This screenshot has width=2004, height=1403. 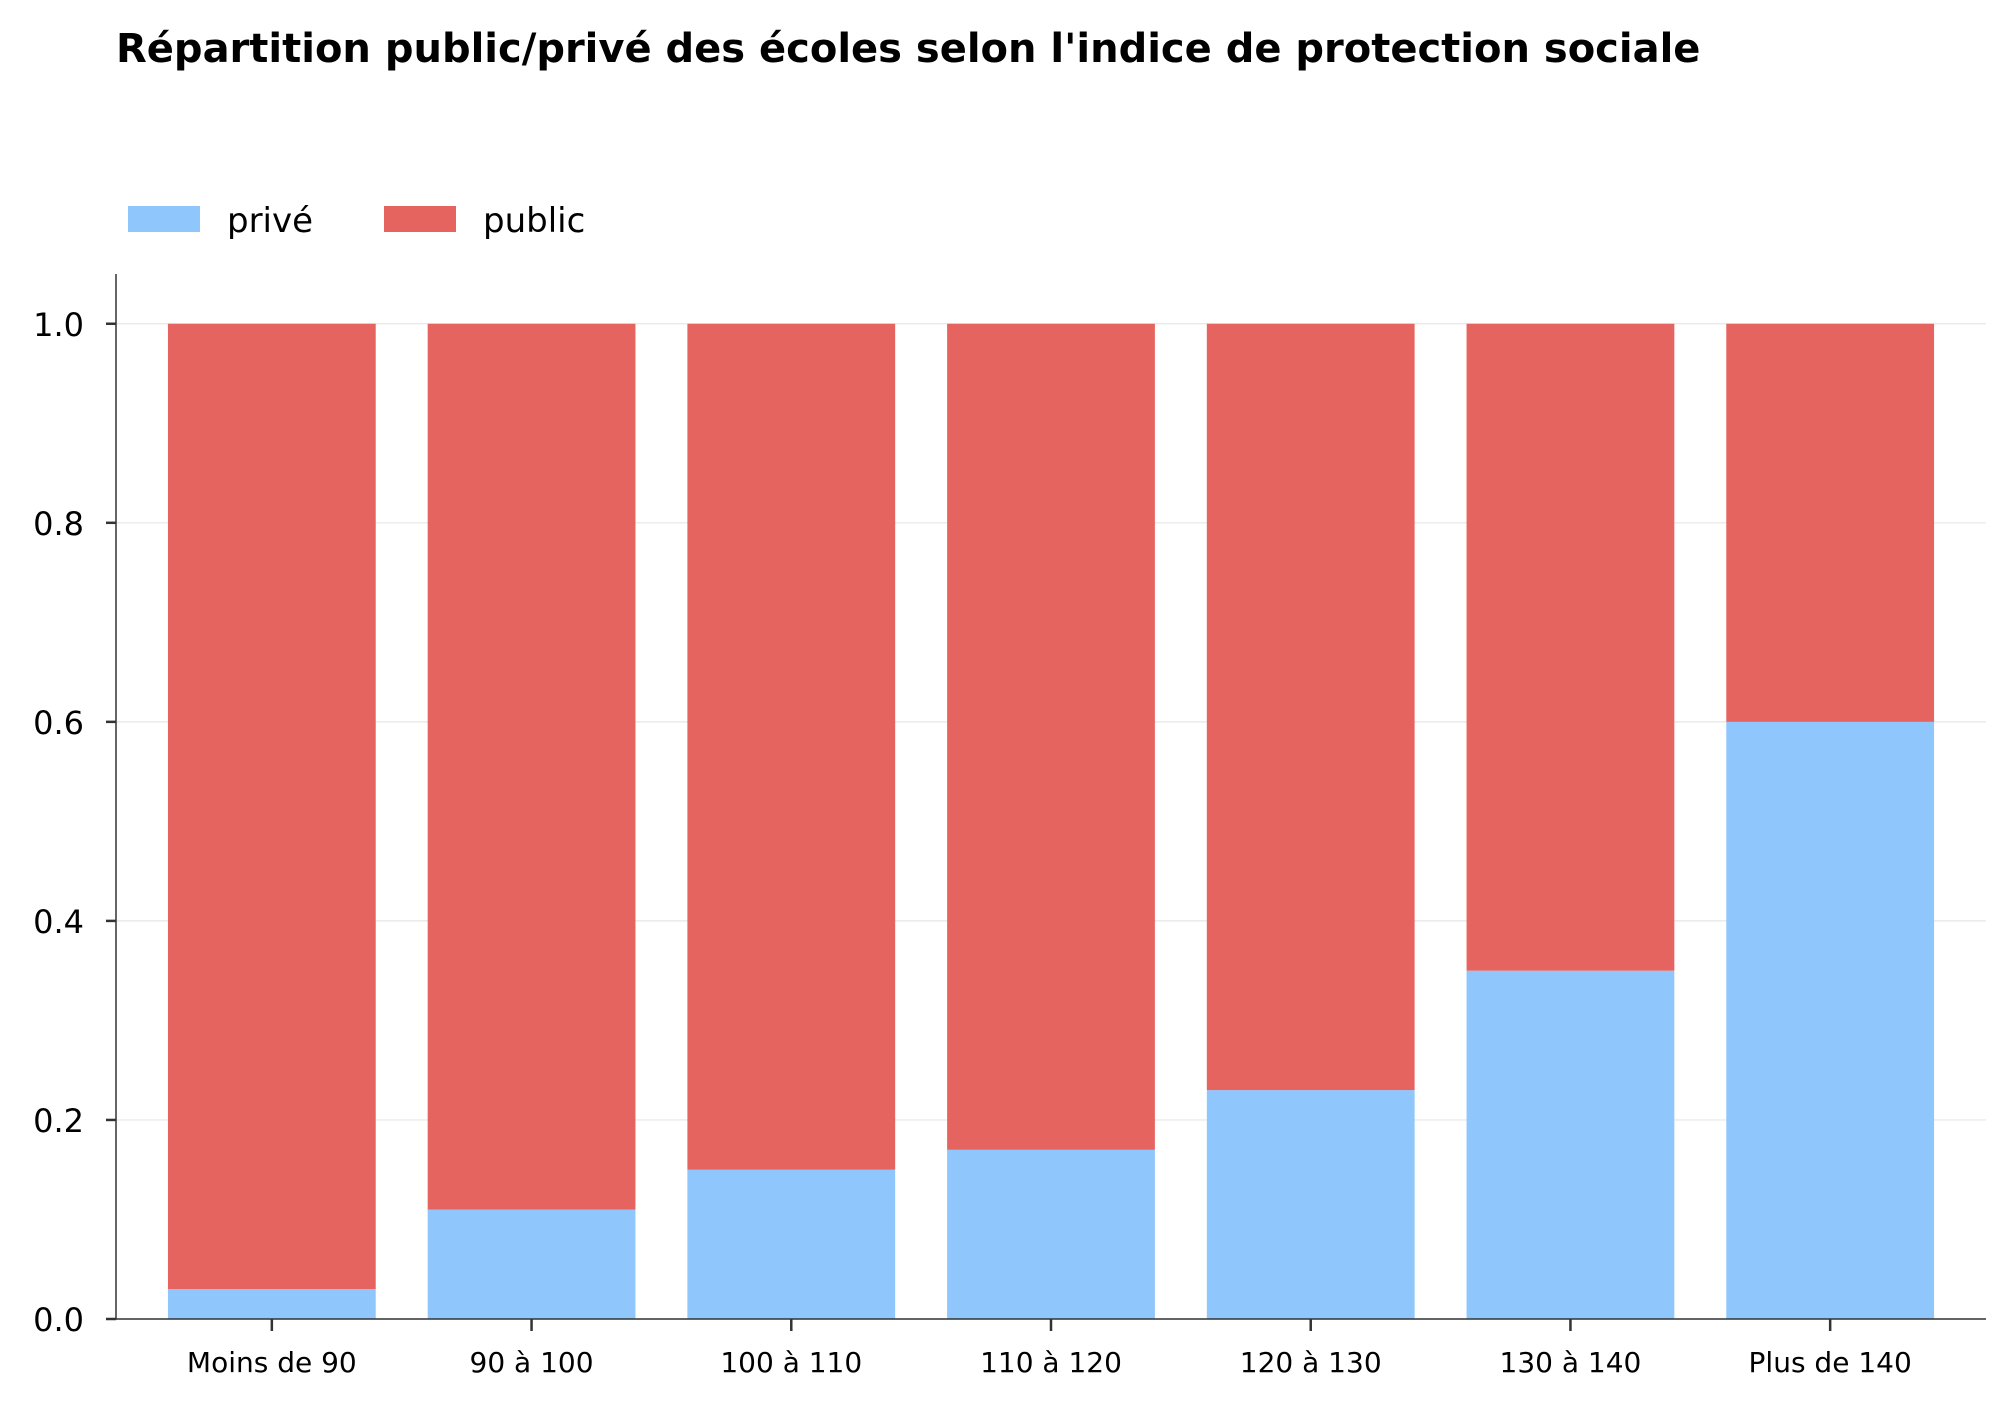 What do you see at coordinates (1051, 1362) in the screenshot?
I see `x-tick-label-3: 110 à 120` at bounding box center [1051, 1362].